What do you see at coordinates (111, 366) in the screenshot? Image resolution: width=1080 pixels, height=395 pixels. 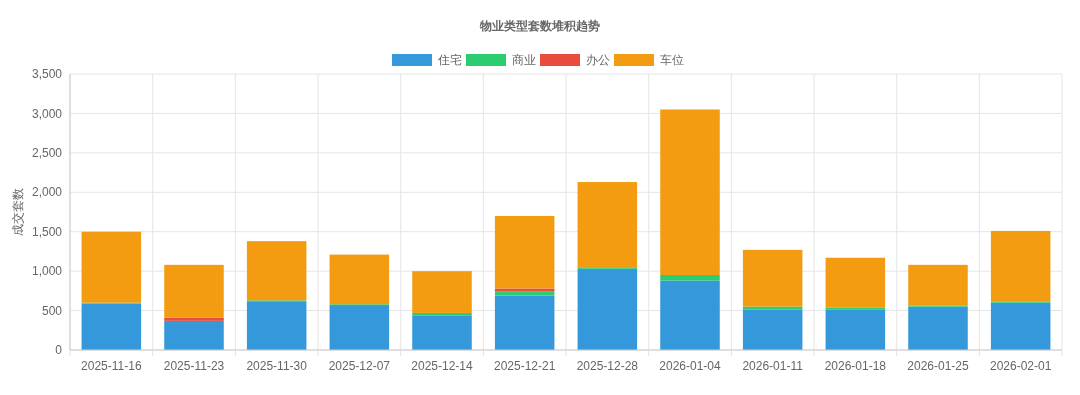 I see `x-tick-label: 2025-11-16` at bounding box center [111, 366].